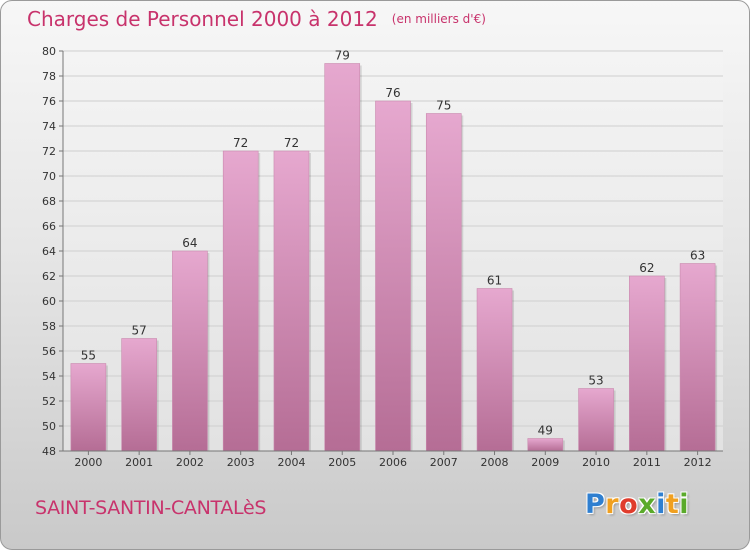  Describe the element at coordinates (392, 93) in the screenshot. I see `data-label: 76` at that location.